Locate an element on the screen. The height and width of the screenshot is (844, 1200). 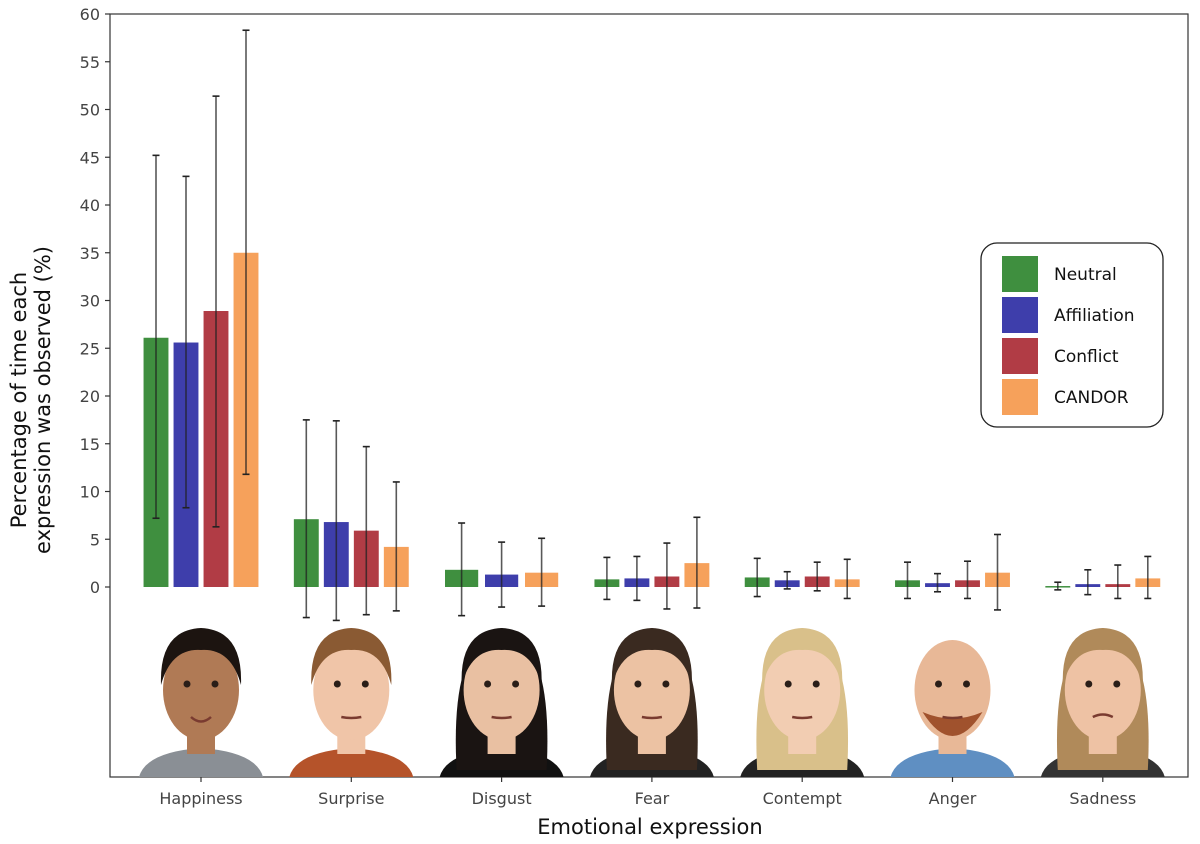
y-axis-label-line-2: expression was observed (%) is located at coordinates (43, 400).